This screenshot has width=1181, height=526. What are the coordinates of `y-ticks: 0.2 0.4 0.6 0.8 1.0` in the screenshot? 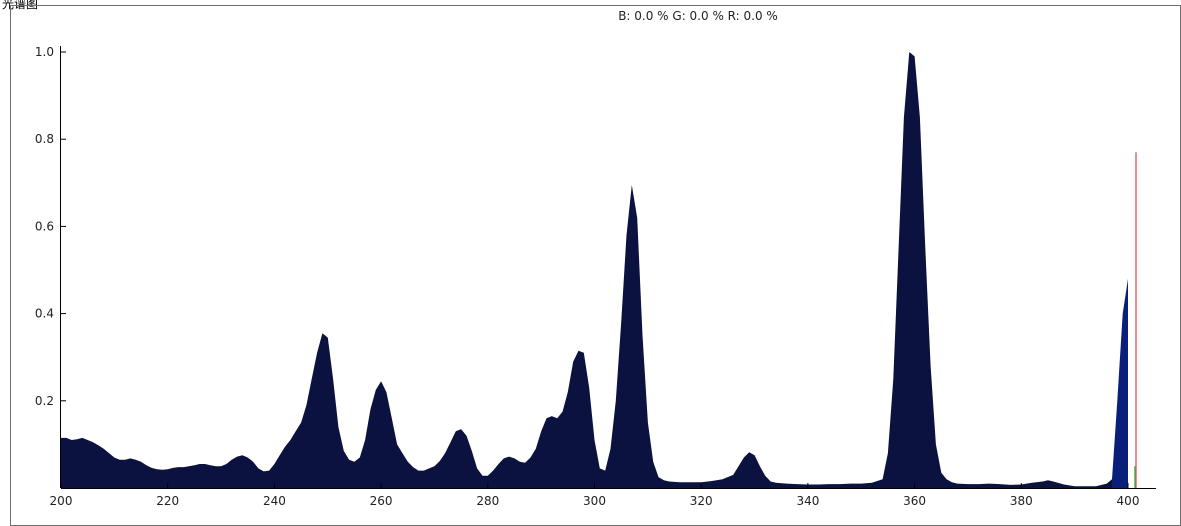 It's located at (50, 226).